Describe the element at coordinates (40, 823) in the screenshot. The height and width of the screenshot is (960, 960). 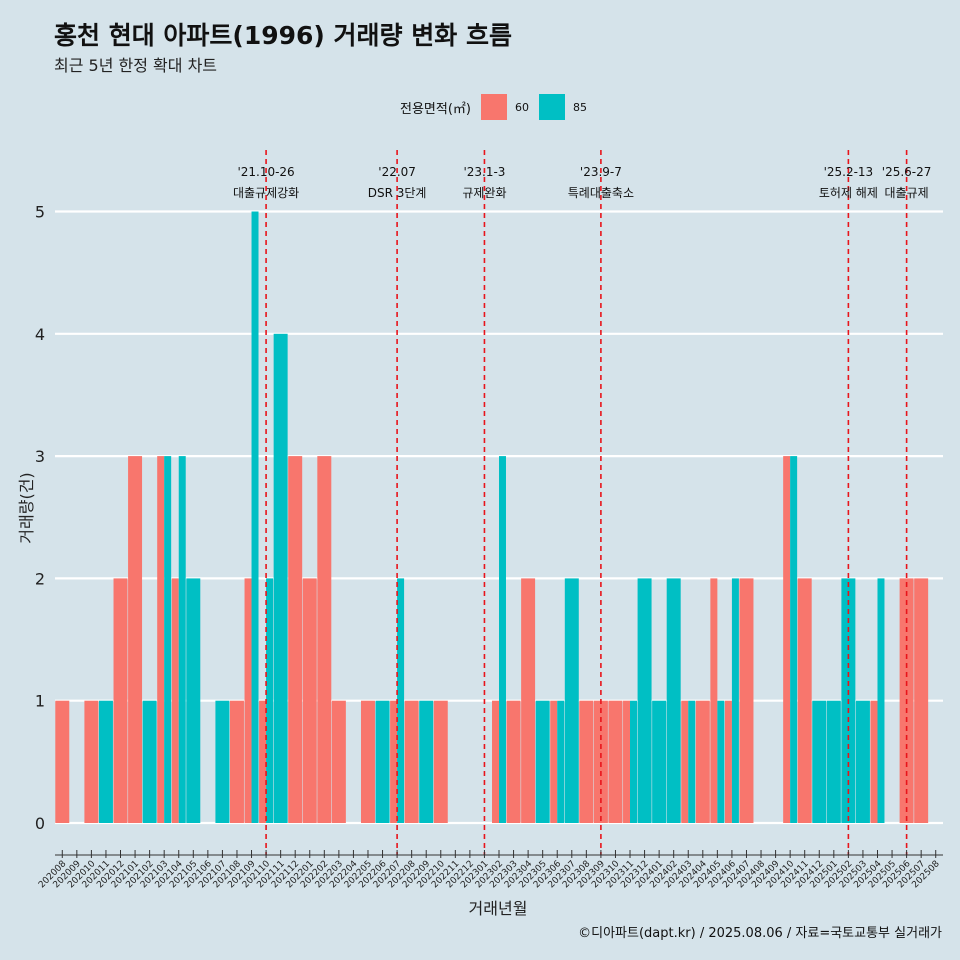
I see `y-tick-label-0: 0` at that location.